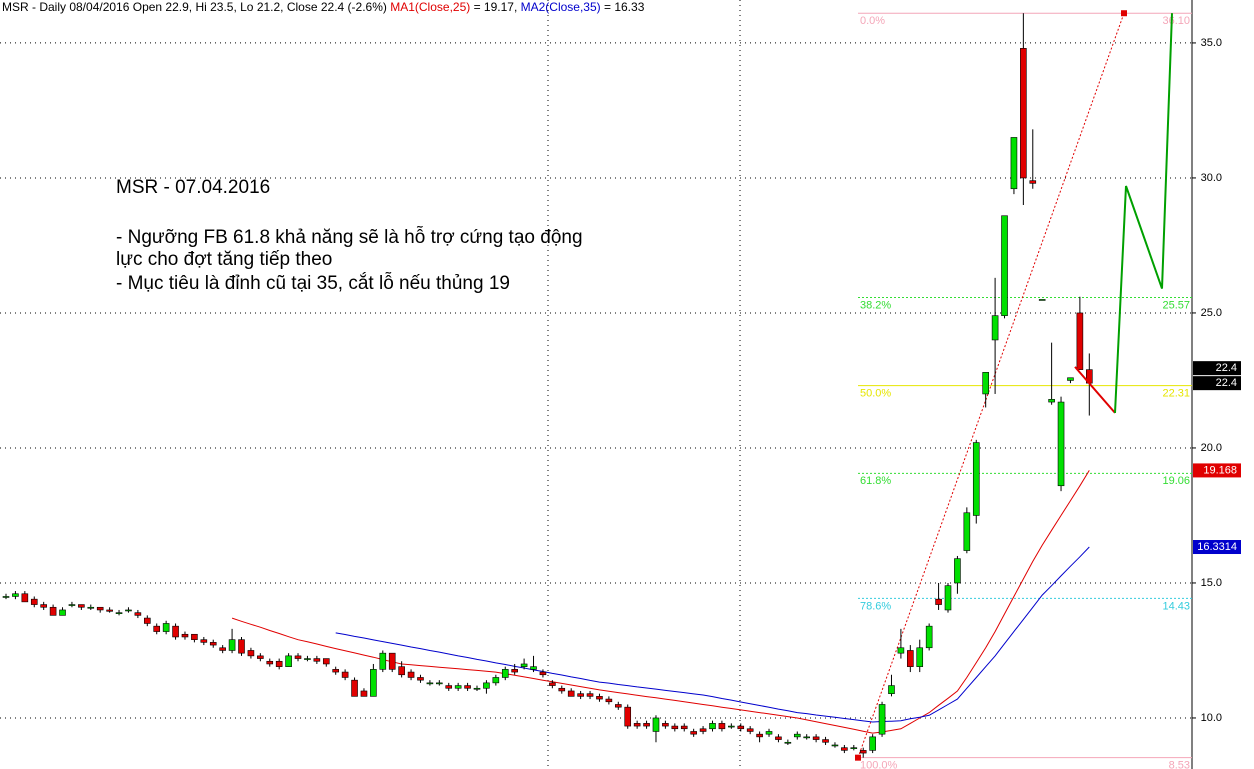  I want to click on fib-label: 38.2%, so click(875, 305).